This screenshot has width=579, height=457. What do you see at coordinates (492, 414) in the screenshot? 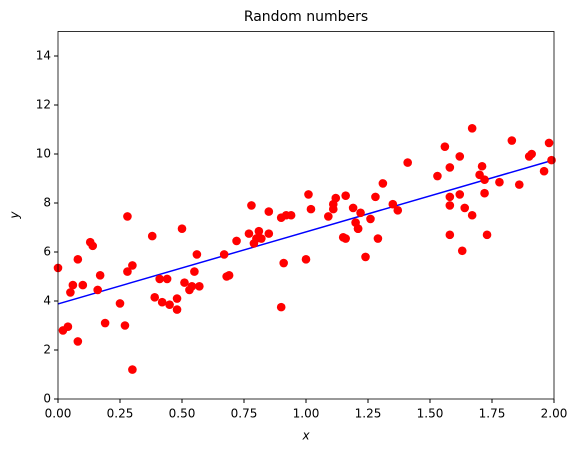
I see `x-tick-label: 1.75` at bounding box center [492, 414].